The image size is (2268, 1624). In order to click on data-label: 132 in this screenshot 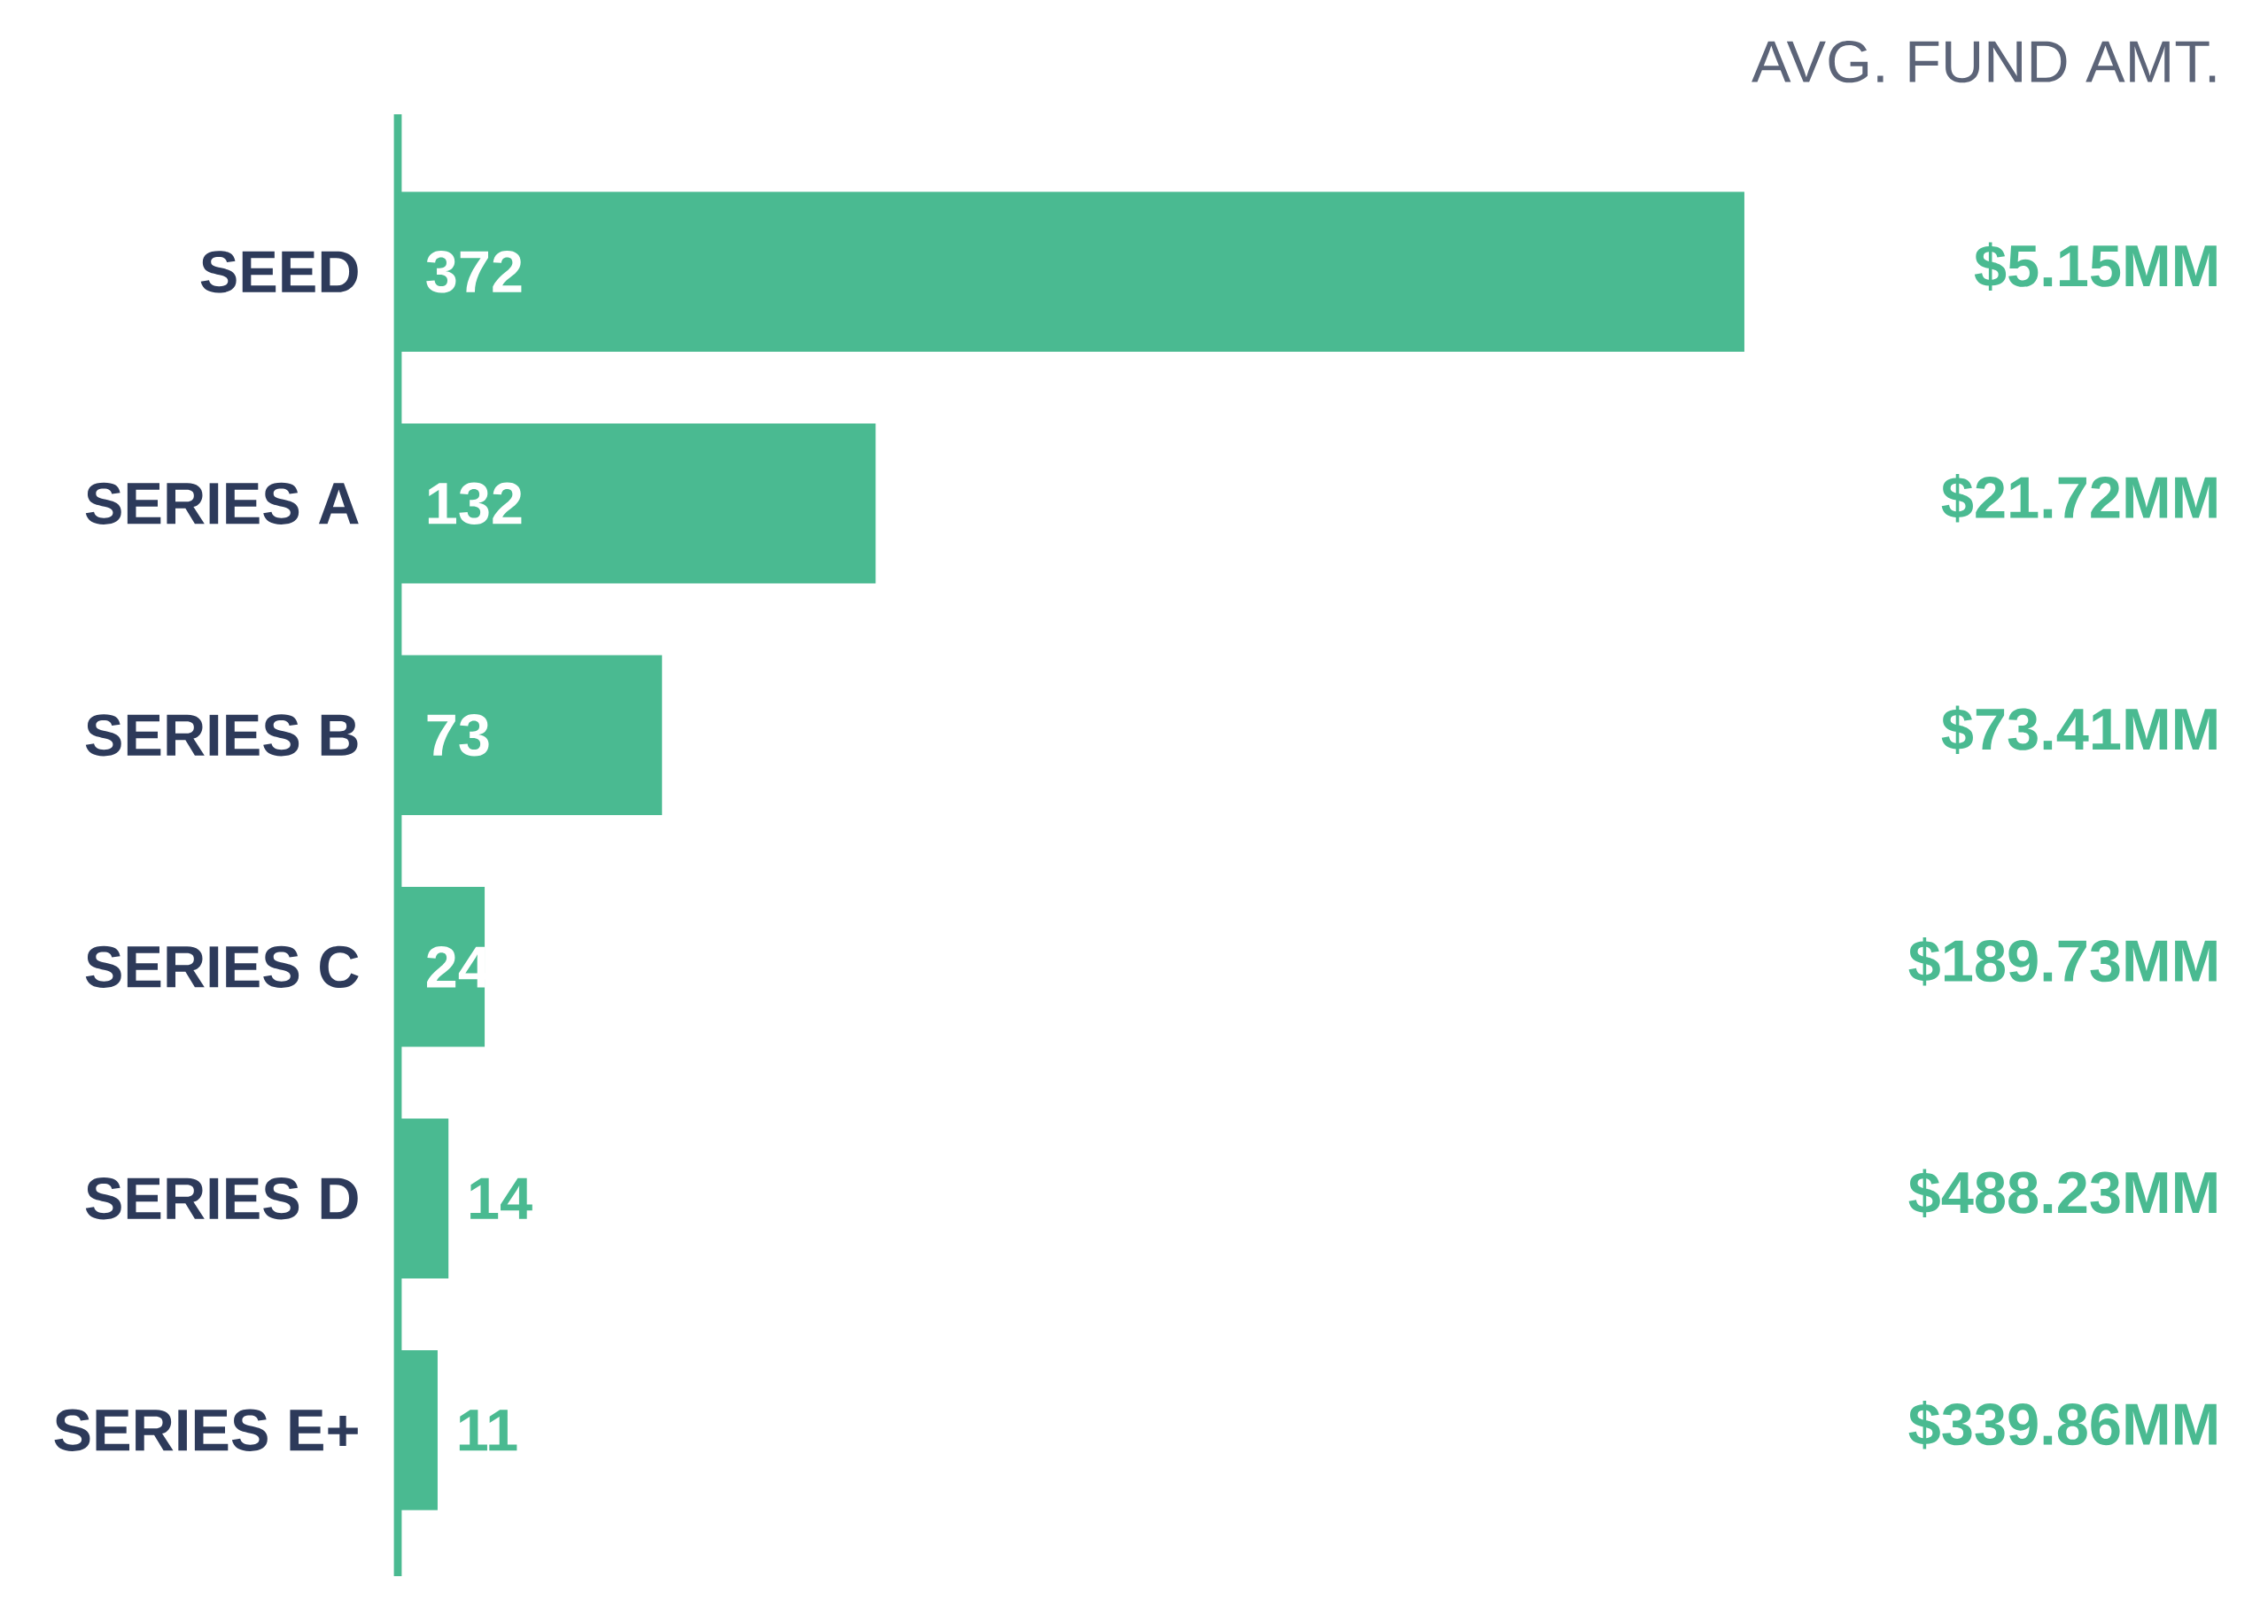, I will do `click(475, 503)`.